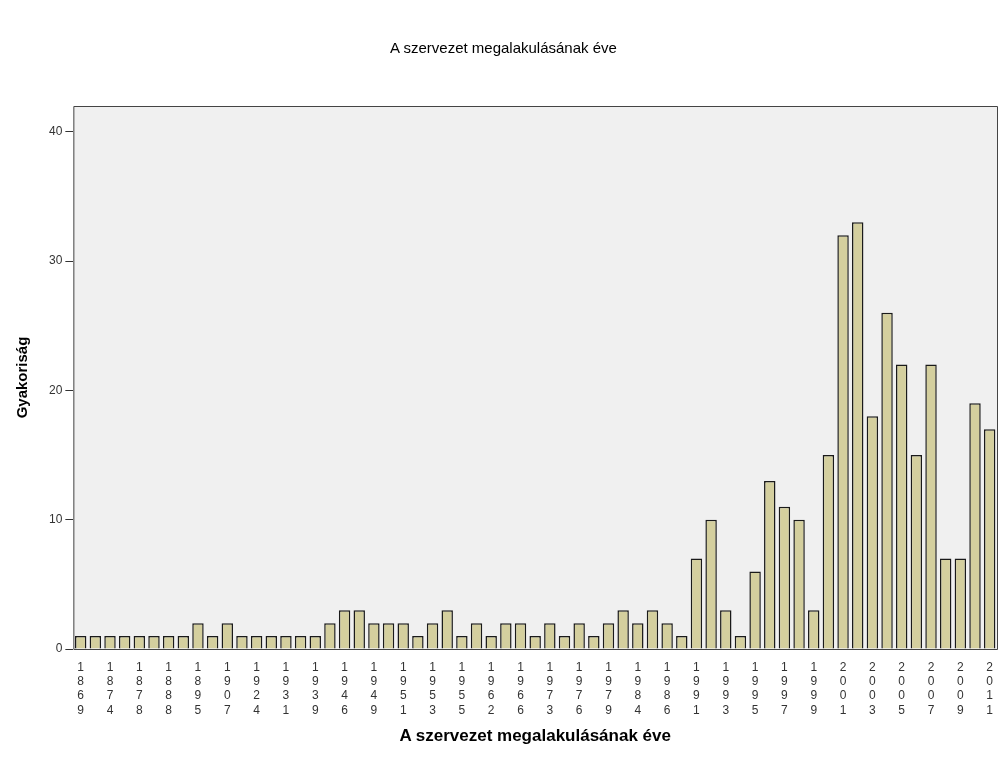  I want to click on x-tick-label: 1924, so click(257, 688).